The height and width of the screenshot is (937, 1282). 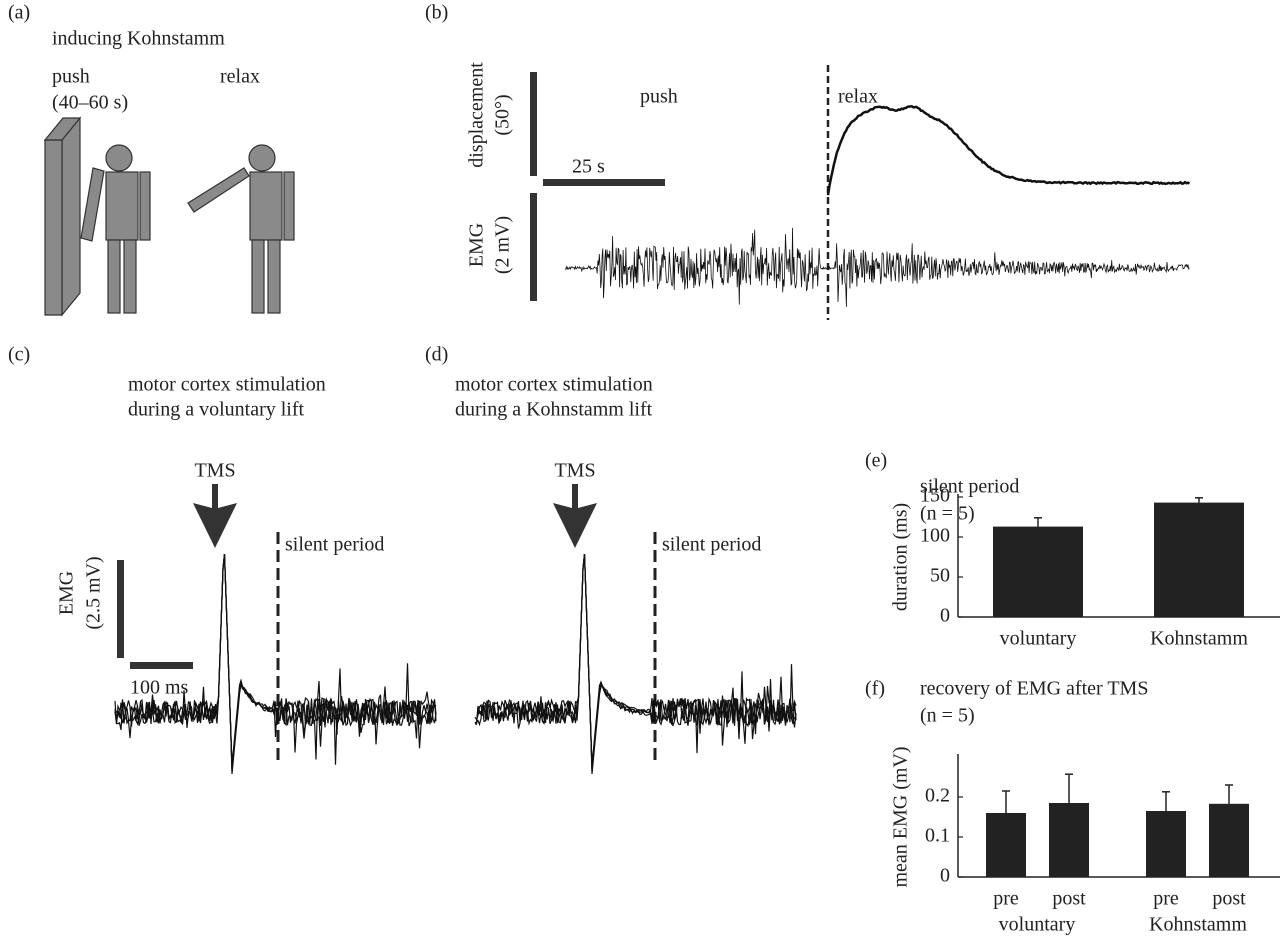 What do you see at coordinates (937, 796) in the screenshot?
I see `y-tick-label: 0.2` at bounding box center [937, 796].